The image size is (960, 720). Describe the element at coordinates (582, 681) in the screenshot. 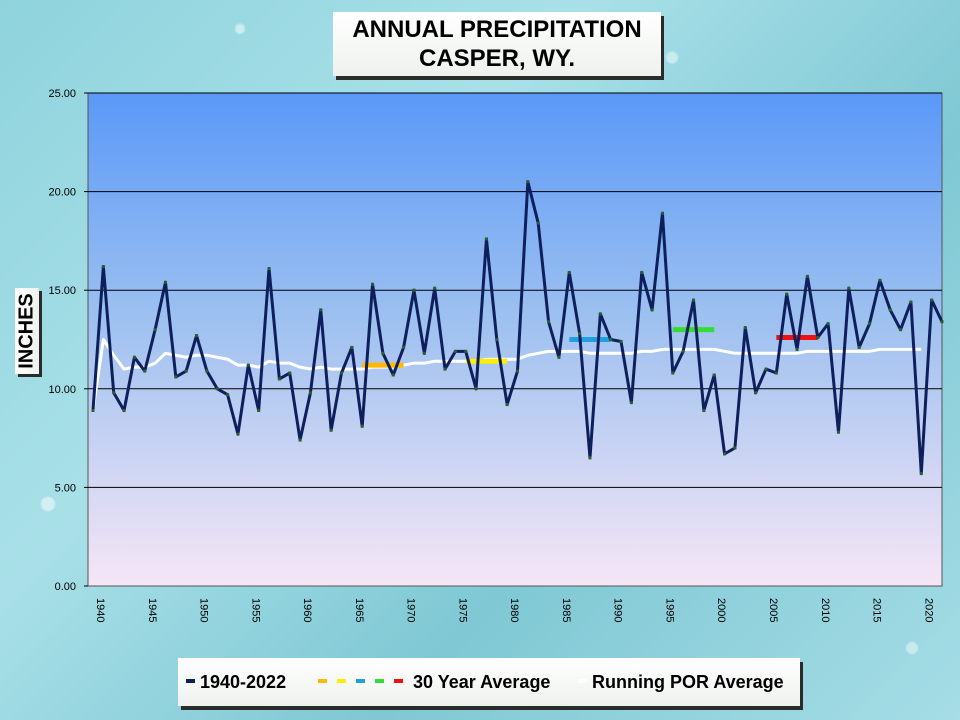

I see `legend-swatch-white` at that location.